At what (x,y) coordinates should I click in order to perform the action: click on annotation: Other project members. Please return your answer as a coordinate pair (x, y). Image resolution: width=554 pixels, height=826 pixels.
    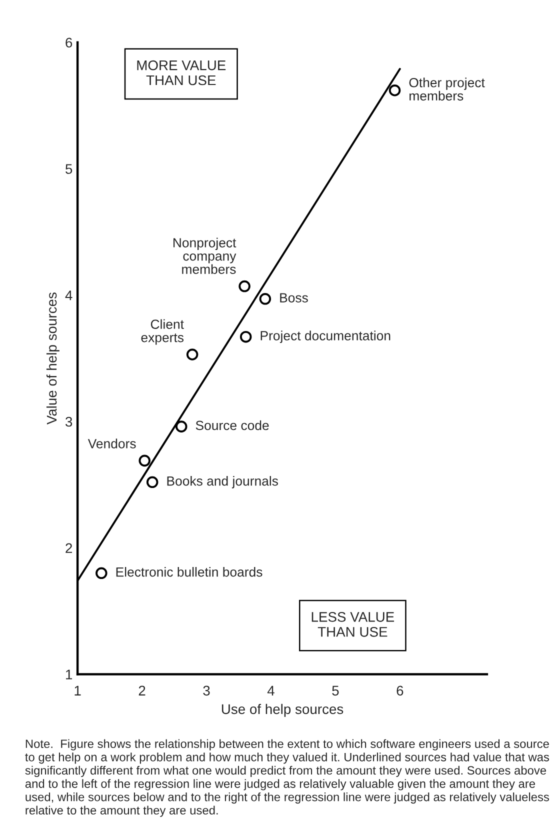
    Looking at the image, I should click on (447, 89).